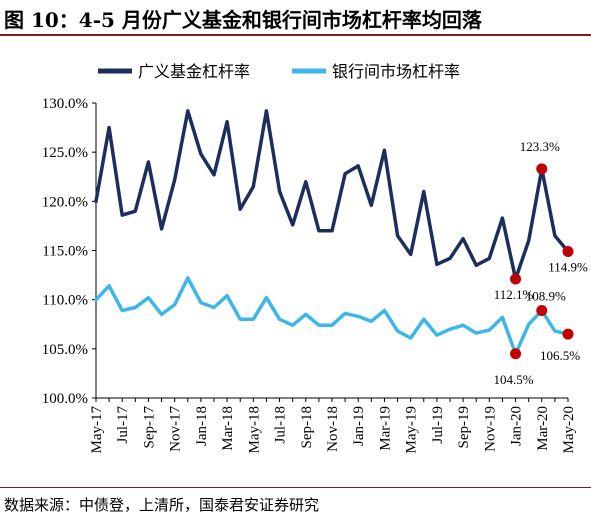  What do you see at coordinates (438, 425) in the screenshot?
I see `x-tick-label: Jul-19` at bounding box center [438, 425].